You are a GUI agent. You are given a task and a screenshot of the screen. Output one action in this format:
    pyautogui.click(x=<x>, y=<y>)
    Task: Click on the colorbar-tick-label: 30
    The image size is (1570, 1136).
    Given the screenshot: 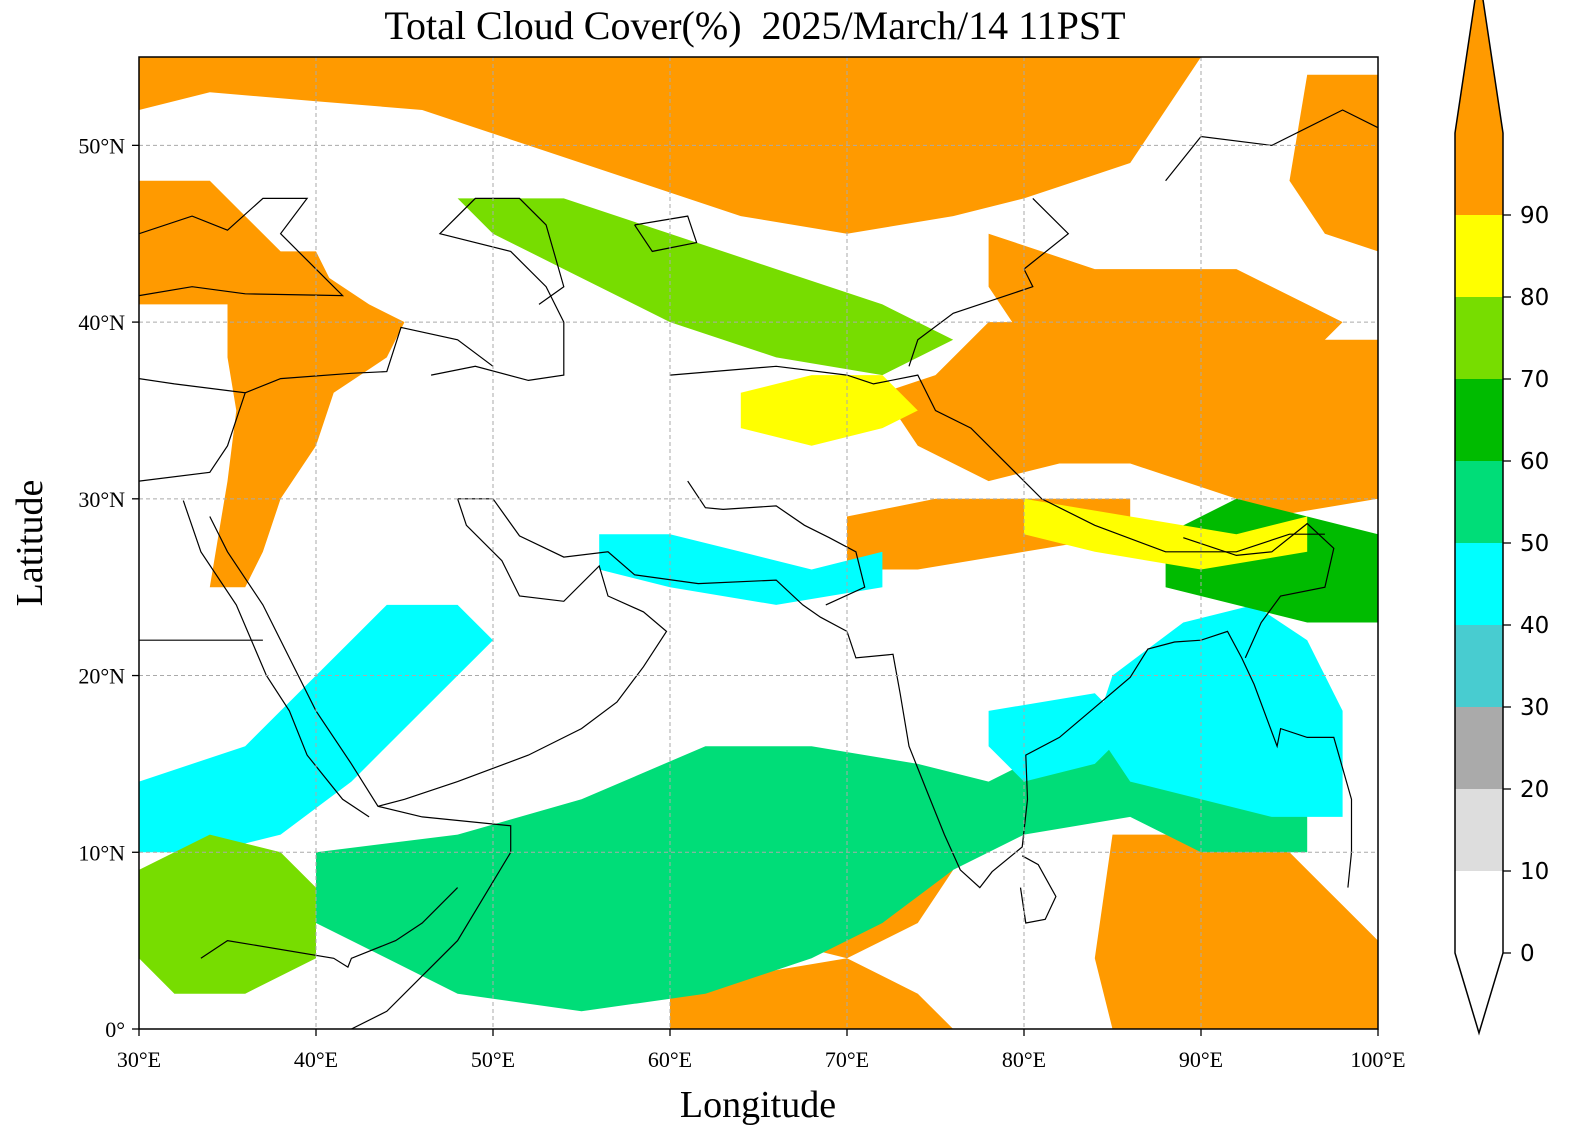 What is the action you would take?
    pyautogui.click(x=1534, y=708)
    